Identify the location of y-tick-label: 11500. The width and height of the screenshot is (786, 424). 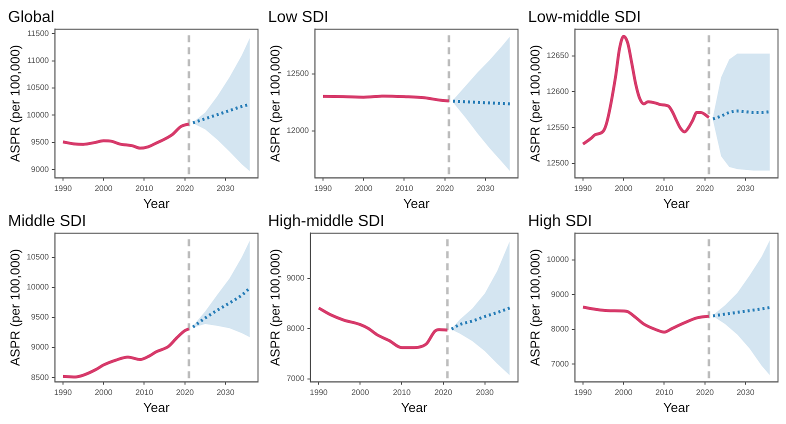
(38, 33).